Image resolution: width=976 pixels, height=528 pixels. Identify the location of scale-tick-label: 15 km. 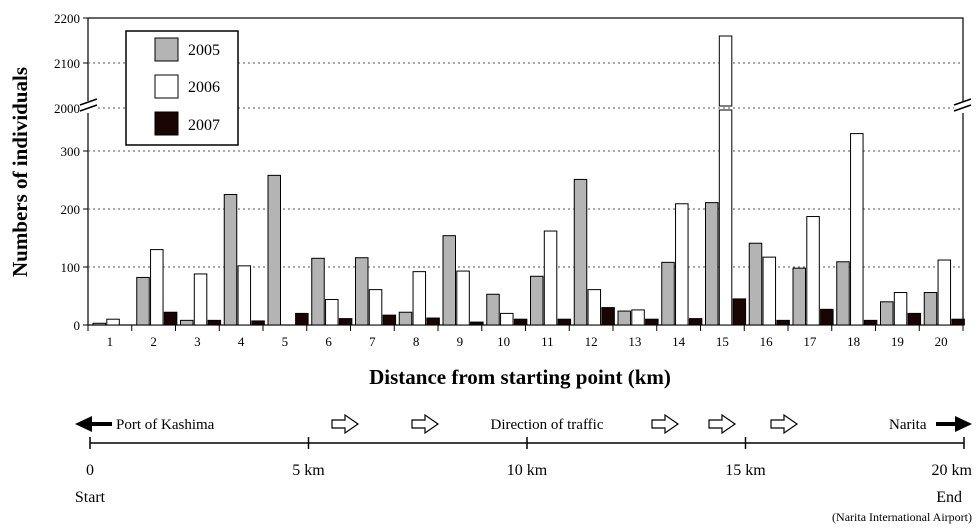
(745, 470).